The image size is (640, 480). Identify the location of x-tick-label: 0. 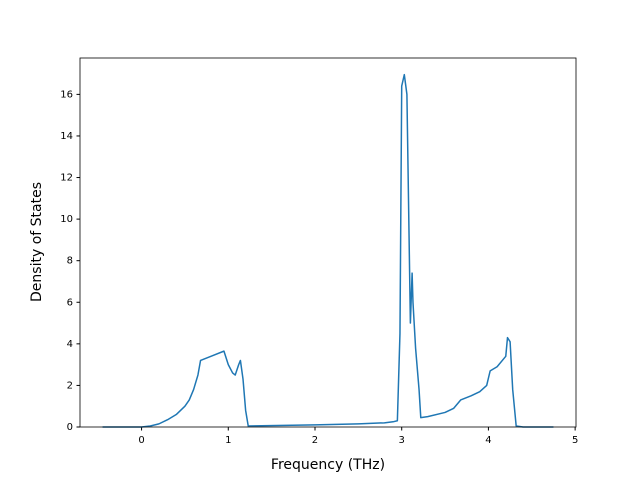
(141, 440).